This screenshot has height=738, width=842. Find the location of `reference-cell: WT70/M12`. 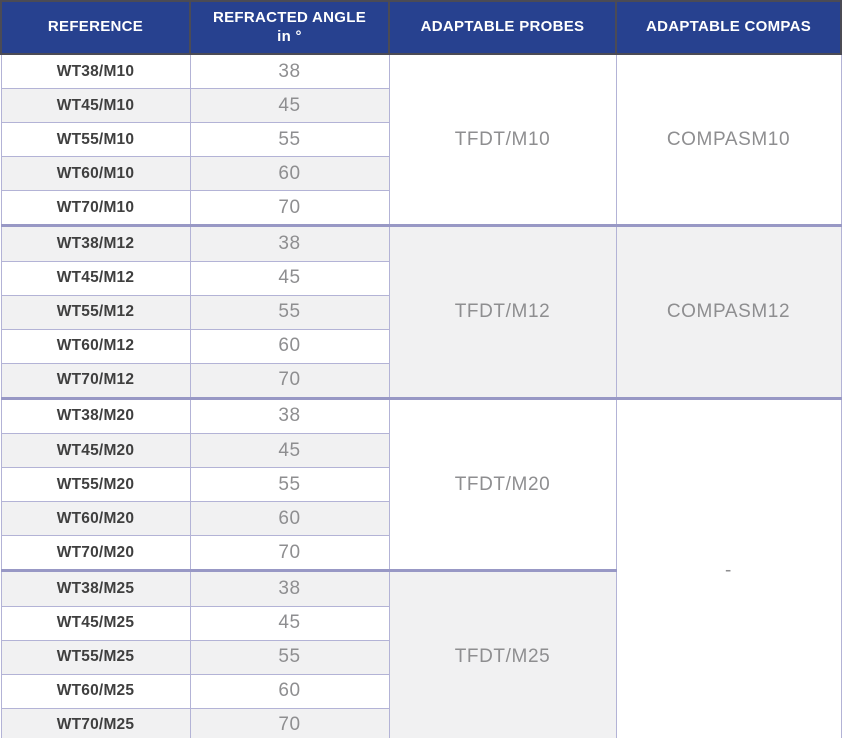

reference-cell: WT70/M12 is located at coordinates (95, 380).